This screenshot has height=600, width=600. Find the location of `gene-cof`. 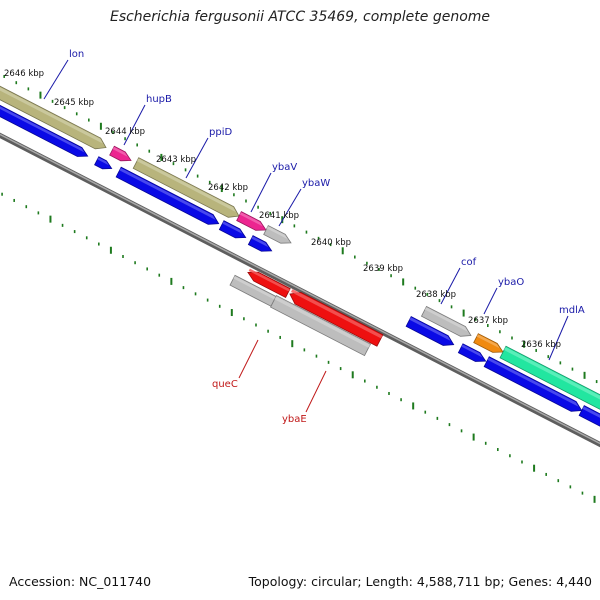

gene-cof is located at coordinates (446, 321).